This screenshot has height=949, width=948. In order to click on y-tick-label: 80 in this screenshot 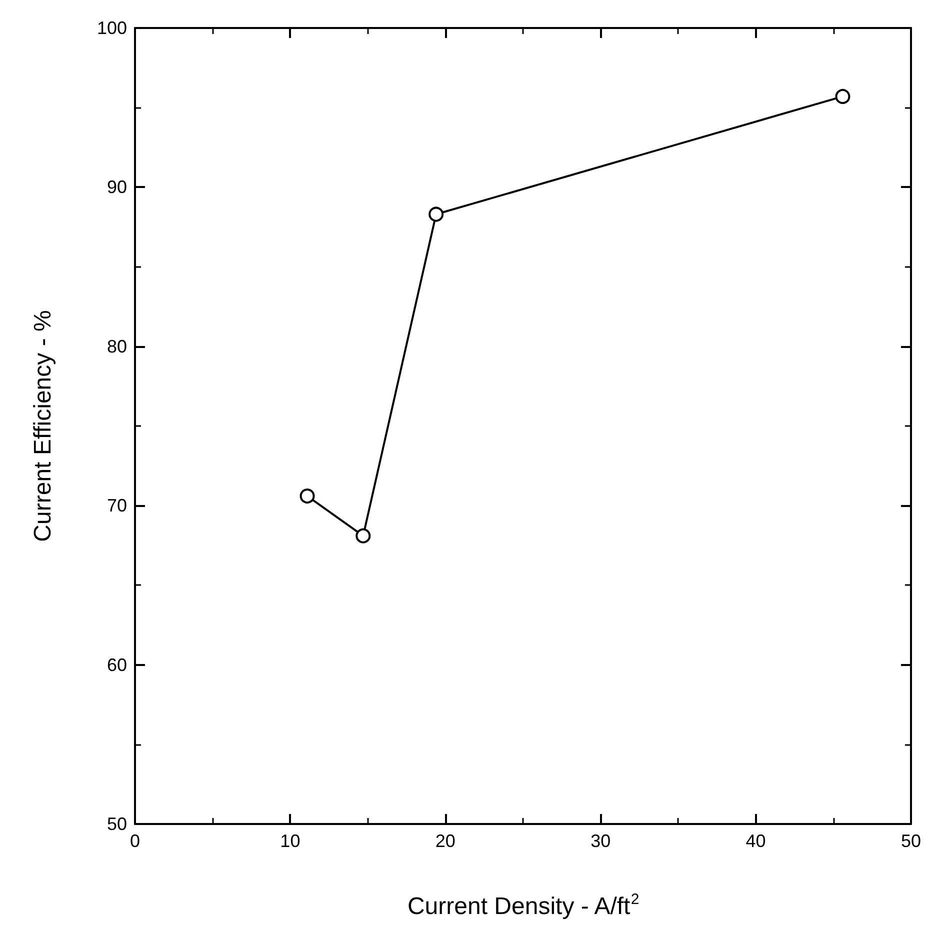, I will do `click(116, 346)`.